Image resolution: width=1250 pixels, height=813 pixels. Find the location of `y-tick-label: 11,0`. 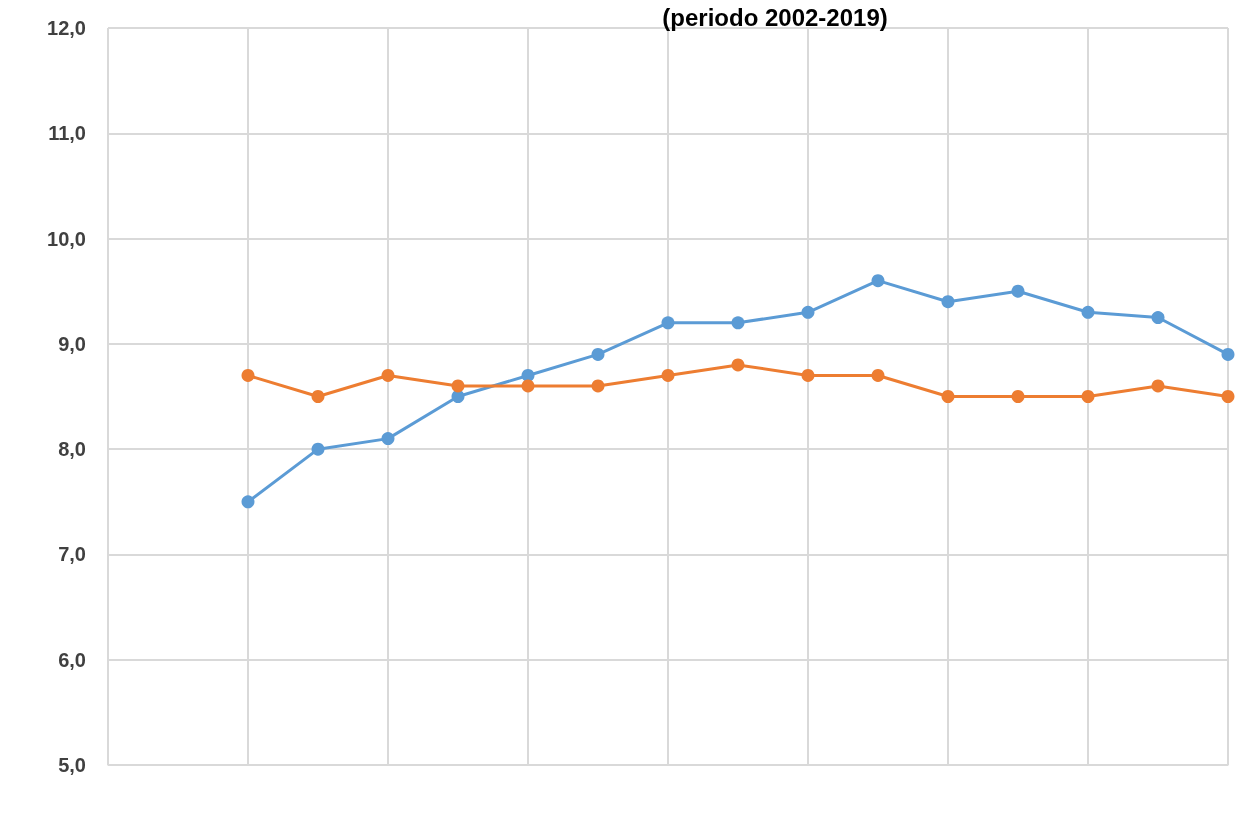

y-tick-label: 11,0 is located at coordinates (67, 133).